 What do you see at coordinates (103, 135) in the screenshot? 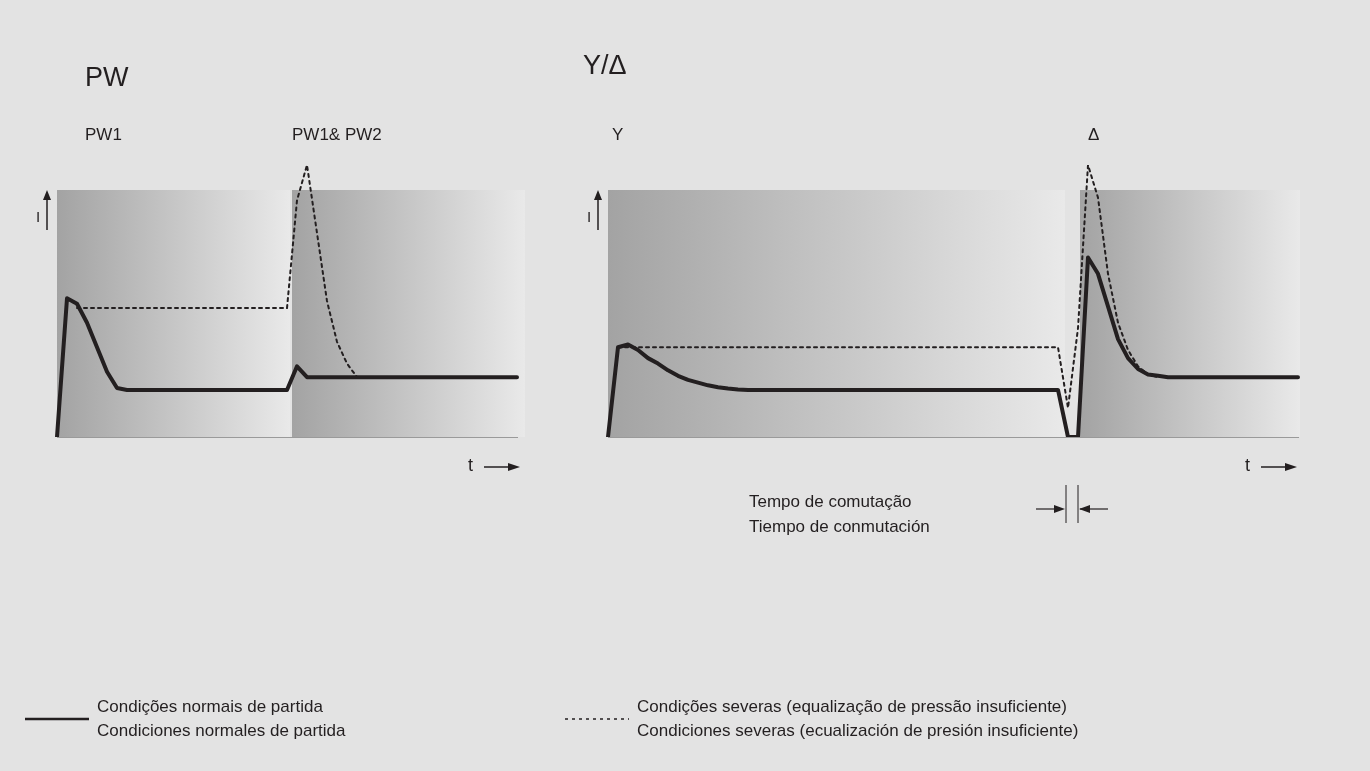
I see `text: PW1` at bounding box center [103, 135].